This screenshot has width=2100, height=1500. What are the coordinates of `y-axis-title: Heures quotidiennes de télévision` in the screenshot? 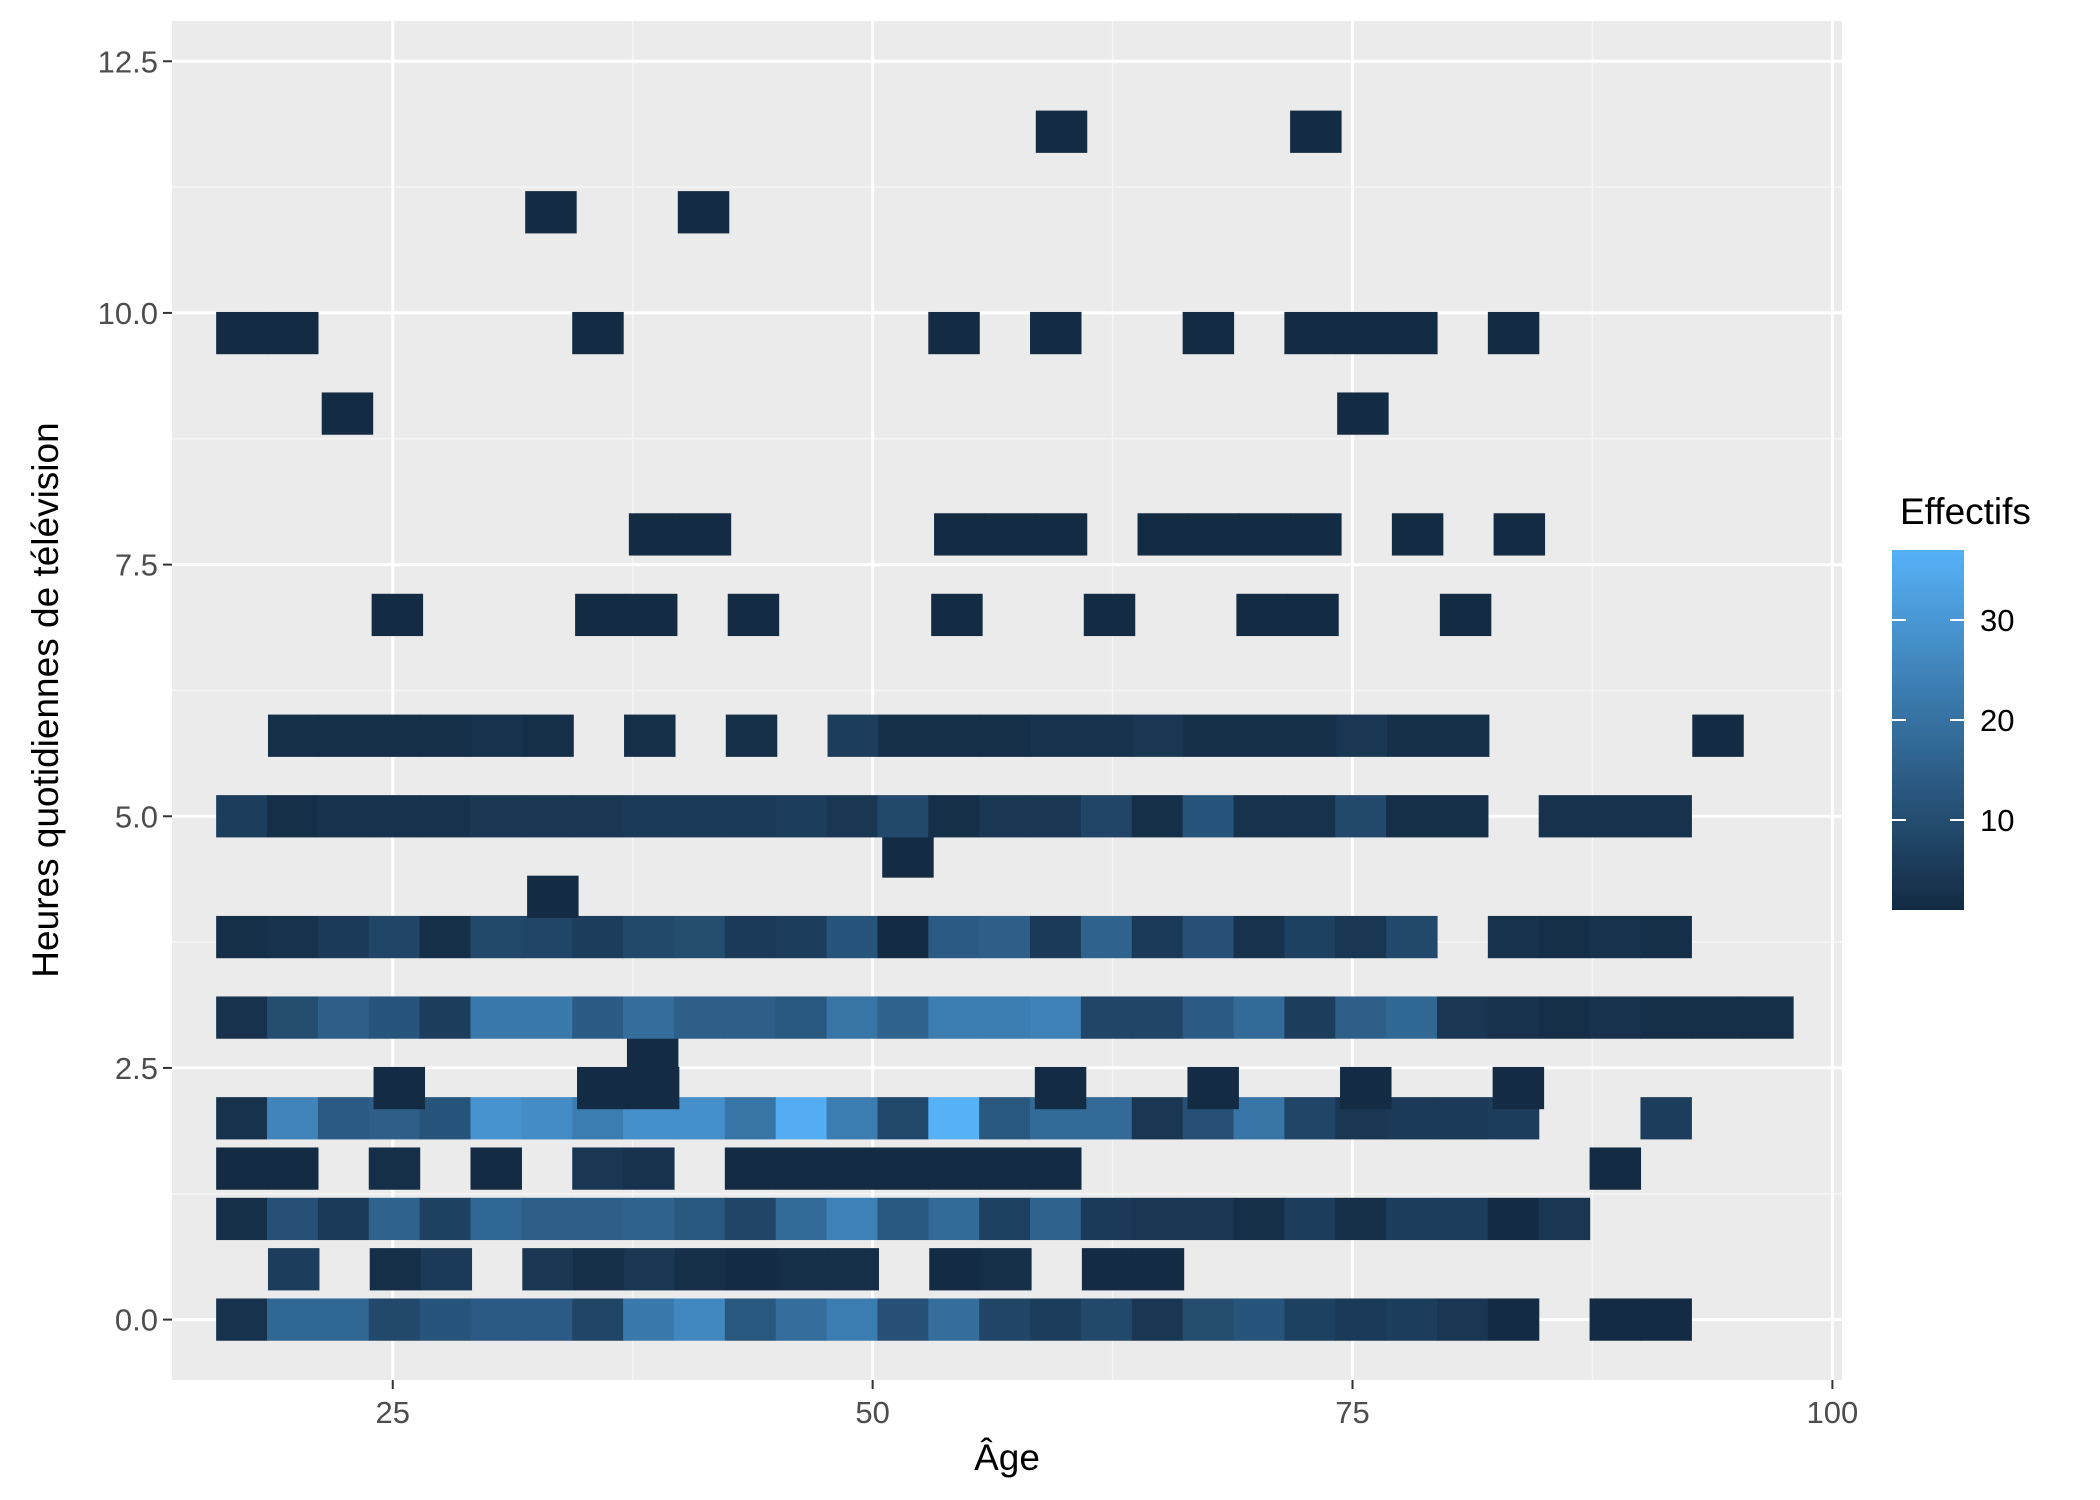 It's located at (45, 699).